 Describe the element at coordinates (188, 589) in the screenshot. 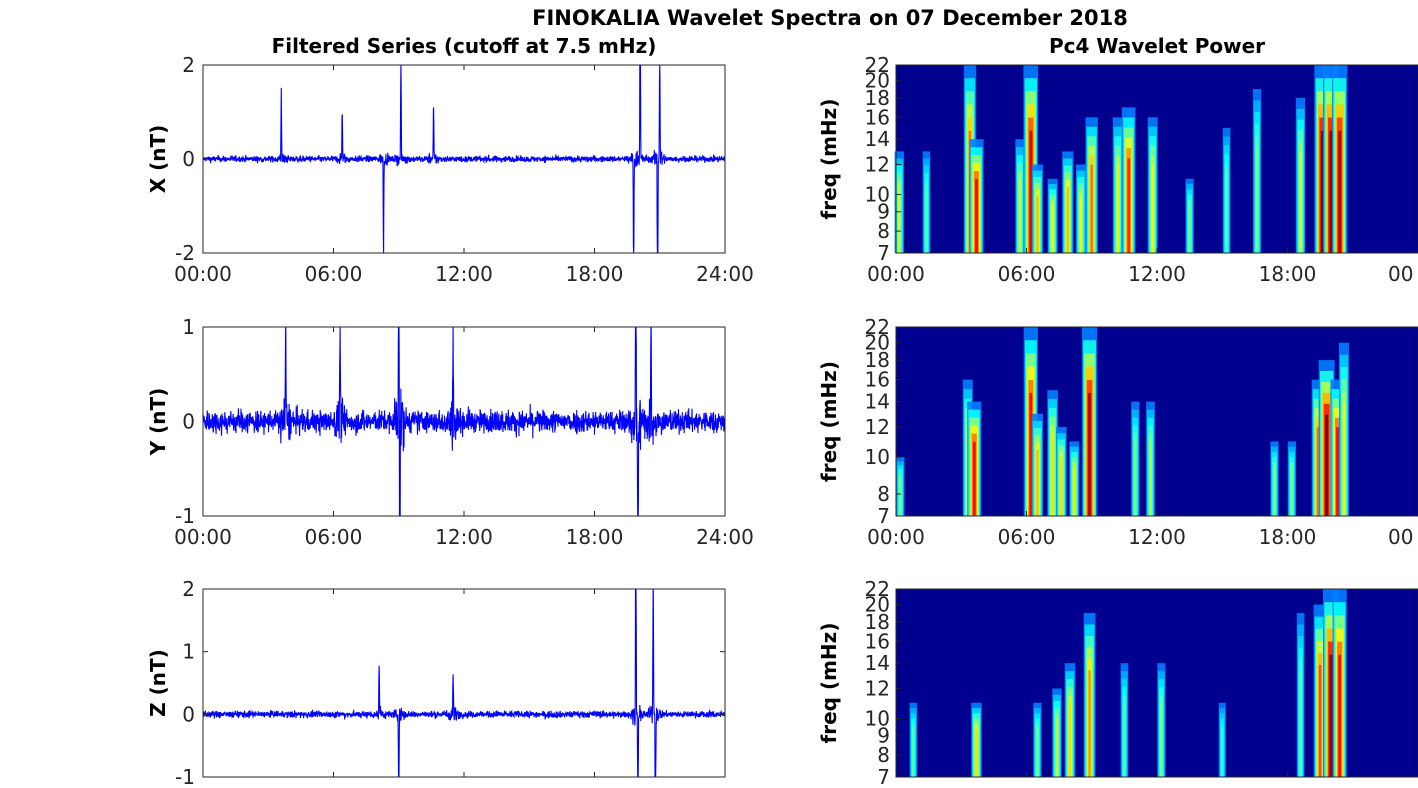

I see `z-series-ytick-label: 2` at that location.